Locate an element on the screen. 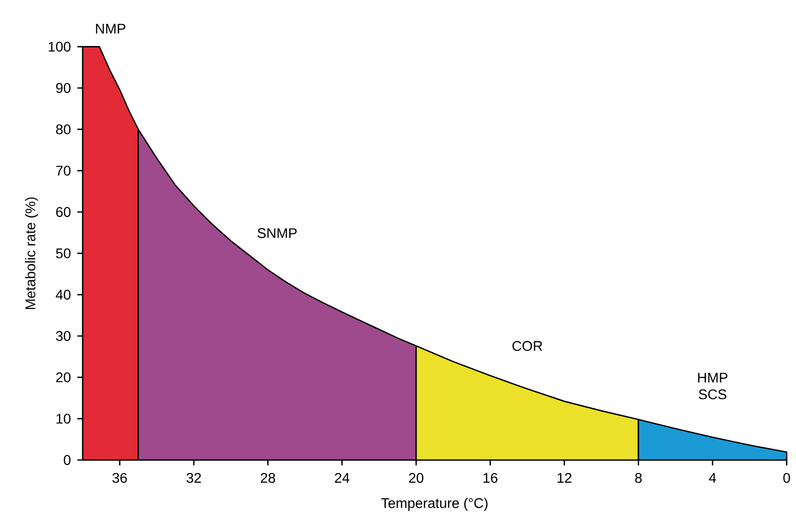 This screenshot has width=796, height=526. x-tick-label: 24 is located at coordinates (342, 477).